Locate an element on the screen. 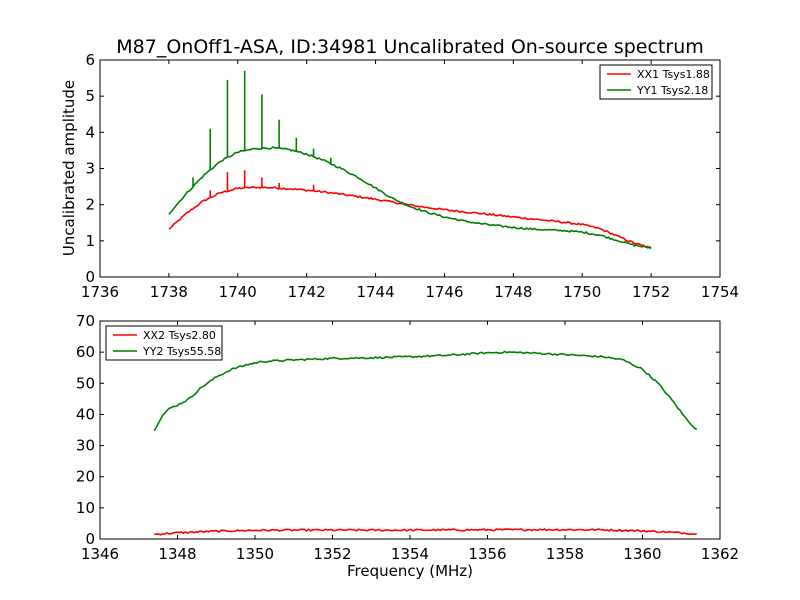  y-tick-label: 5 is located at coordinates (90, 96).